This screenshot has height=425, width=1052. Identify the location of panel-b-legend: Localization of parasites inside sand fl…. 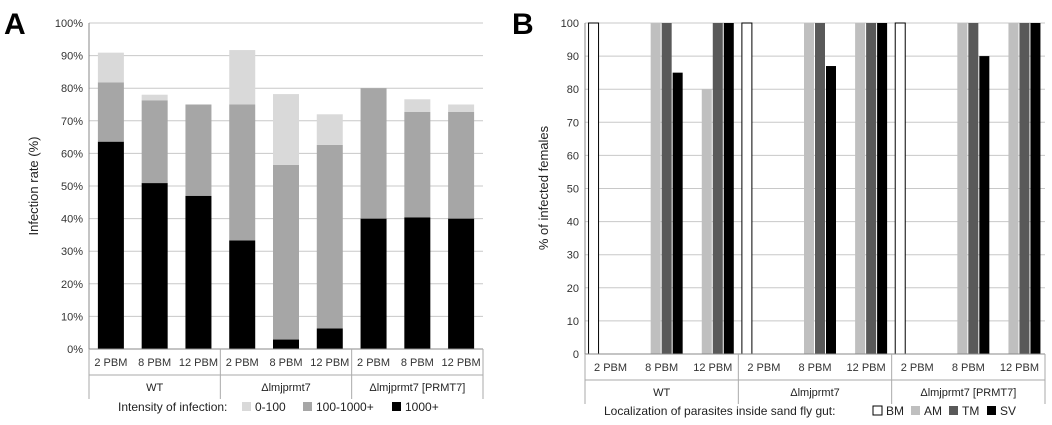
(810, 411).